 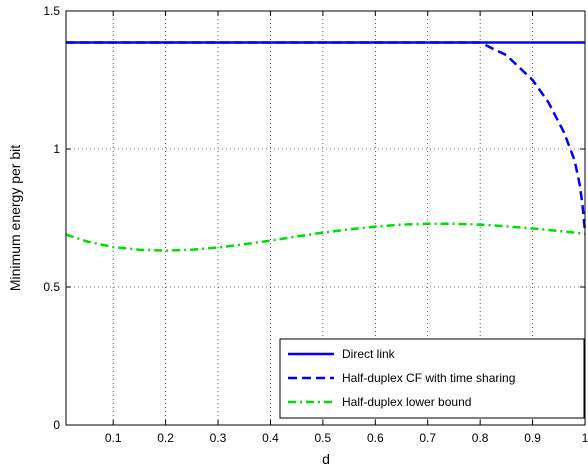 I want to click on x-tick-label: 0.6, so click(x=375, y=438).